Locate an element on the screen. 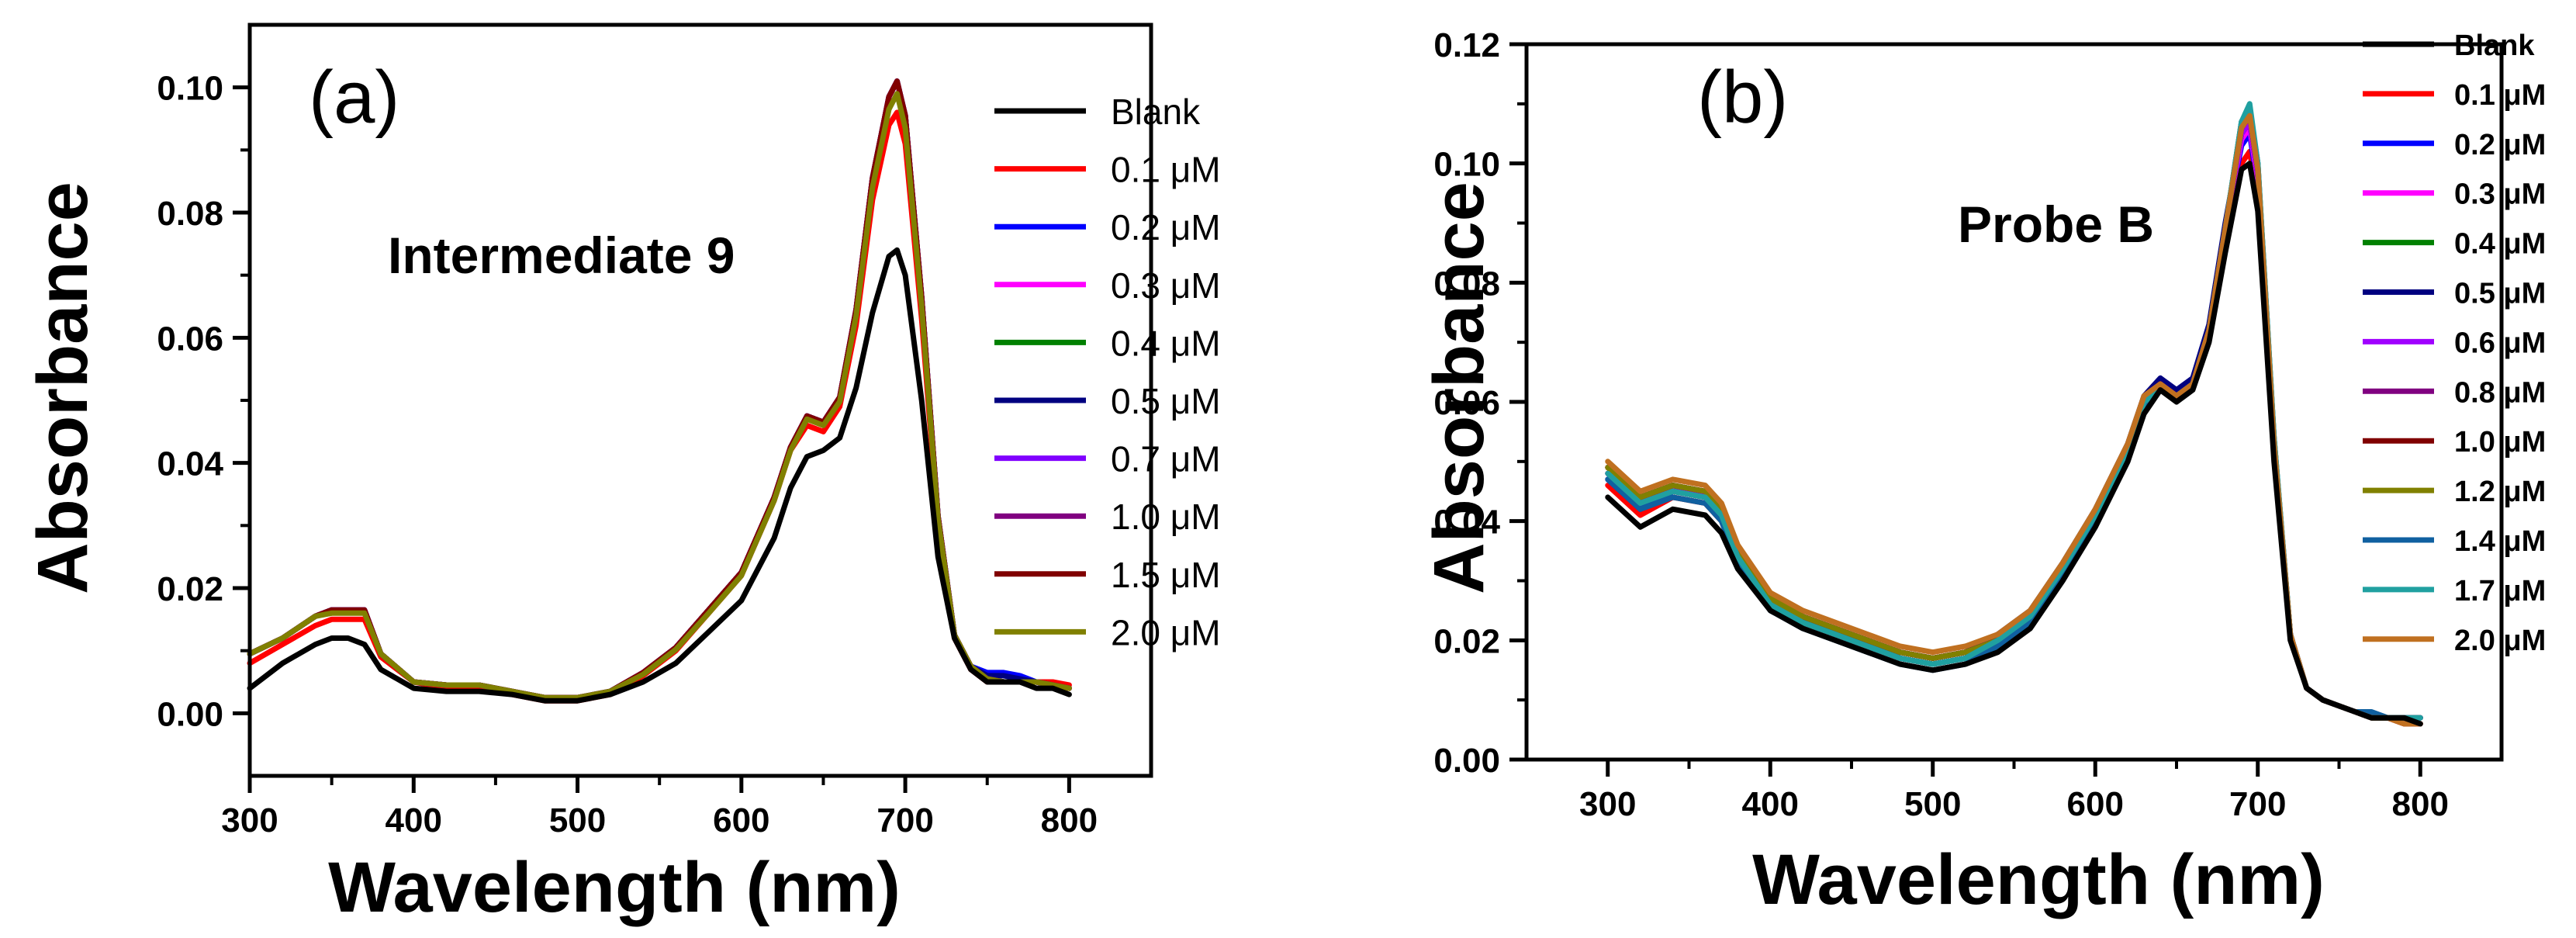 The height and width of the screenshot is (938, 2576). annotation-a: Intermediate 9 is located at coordinates (561, 255).